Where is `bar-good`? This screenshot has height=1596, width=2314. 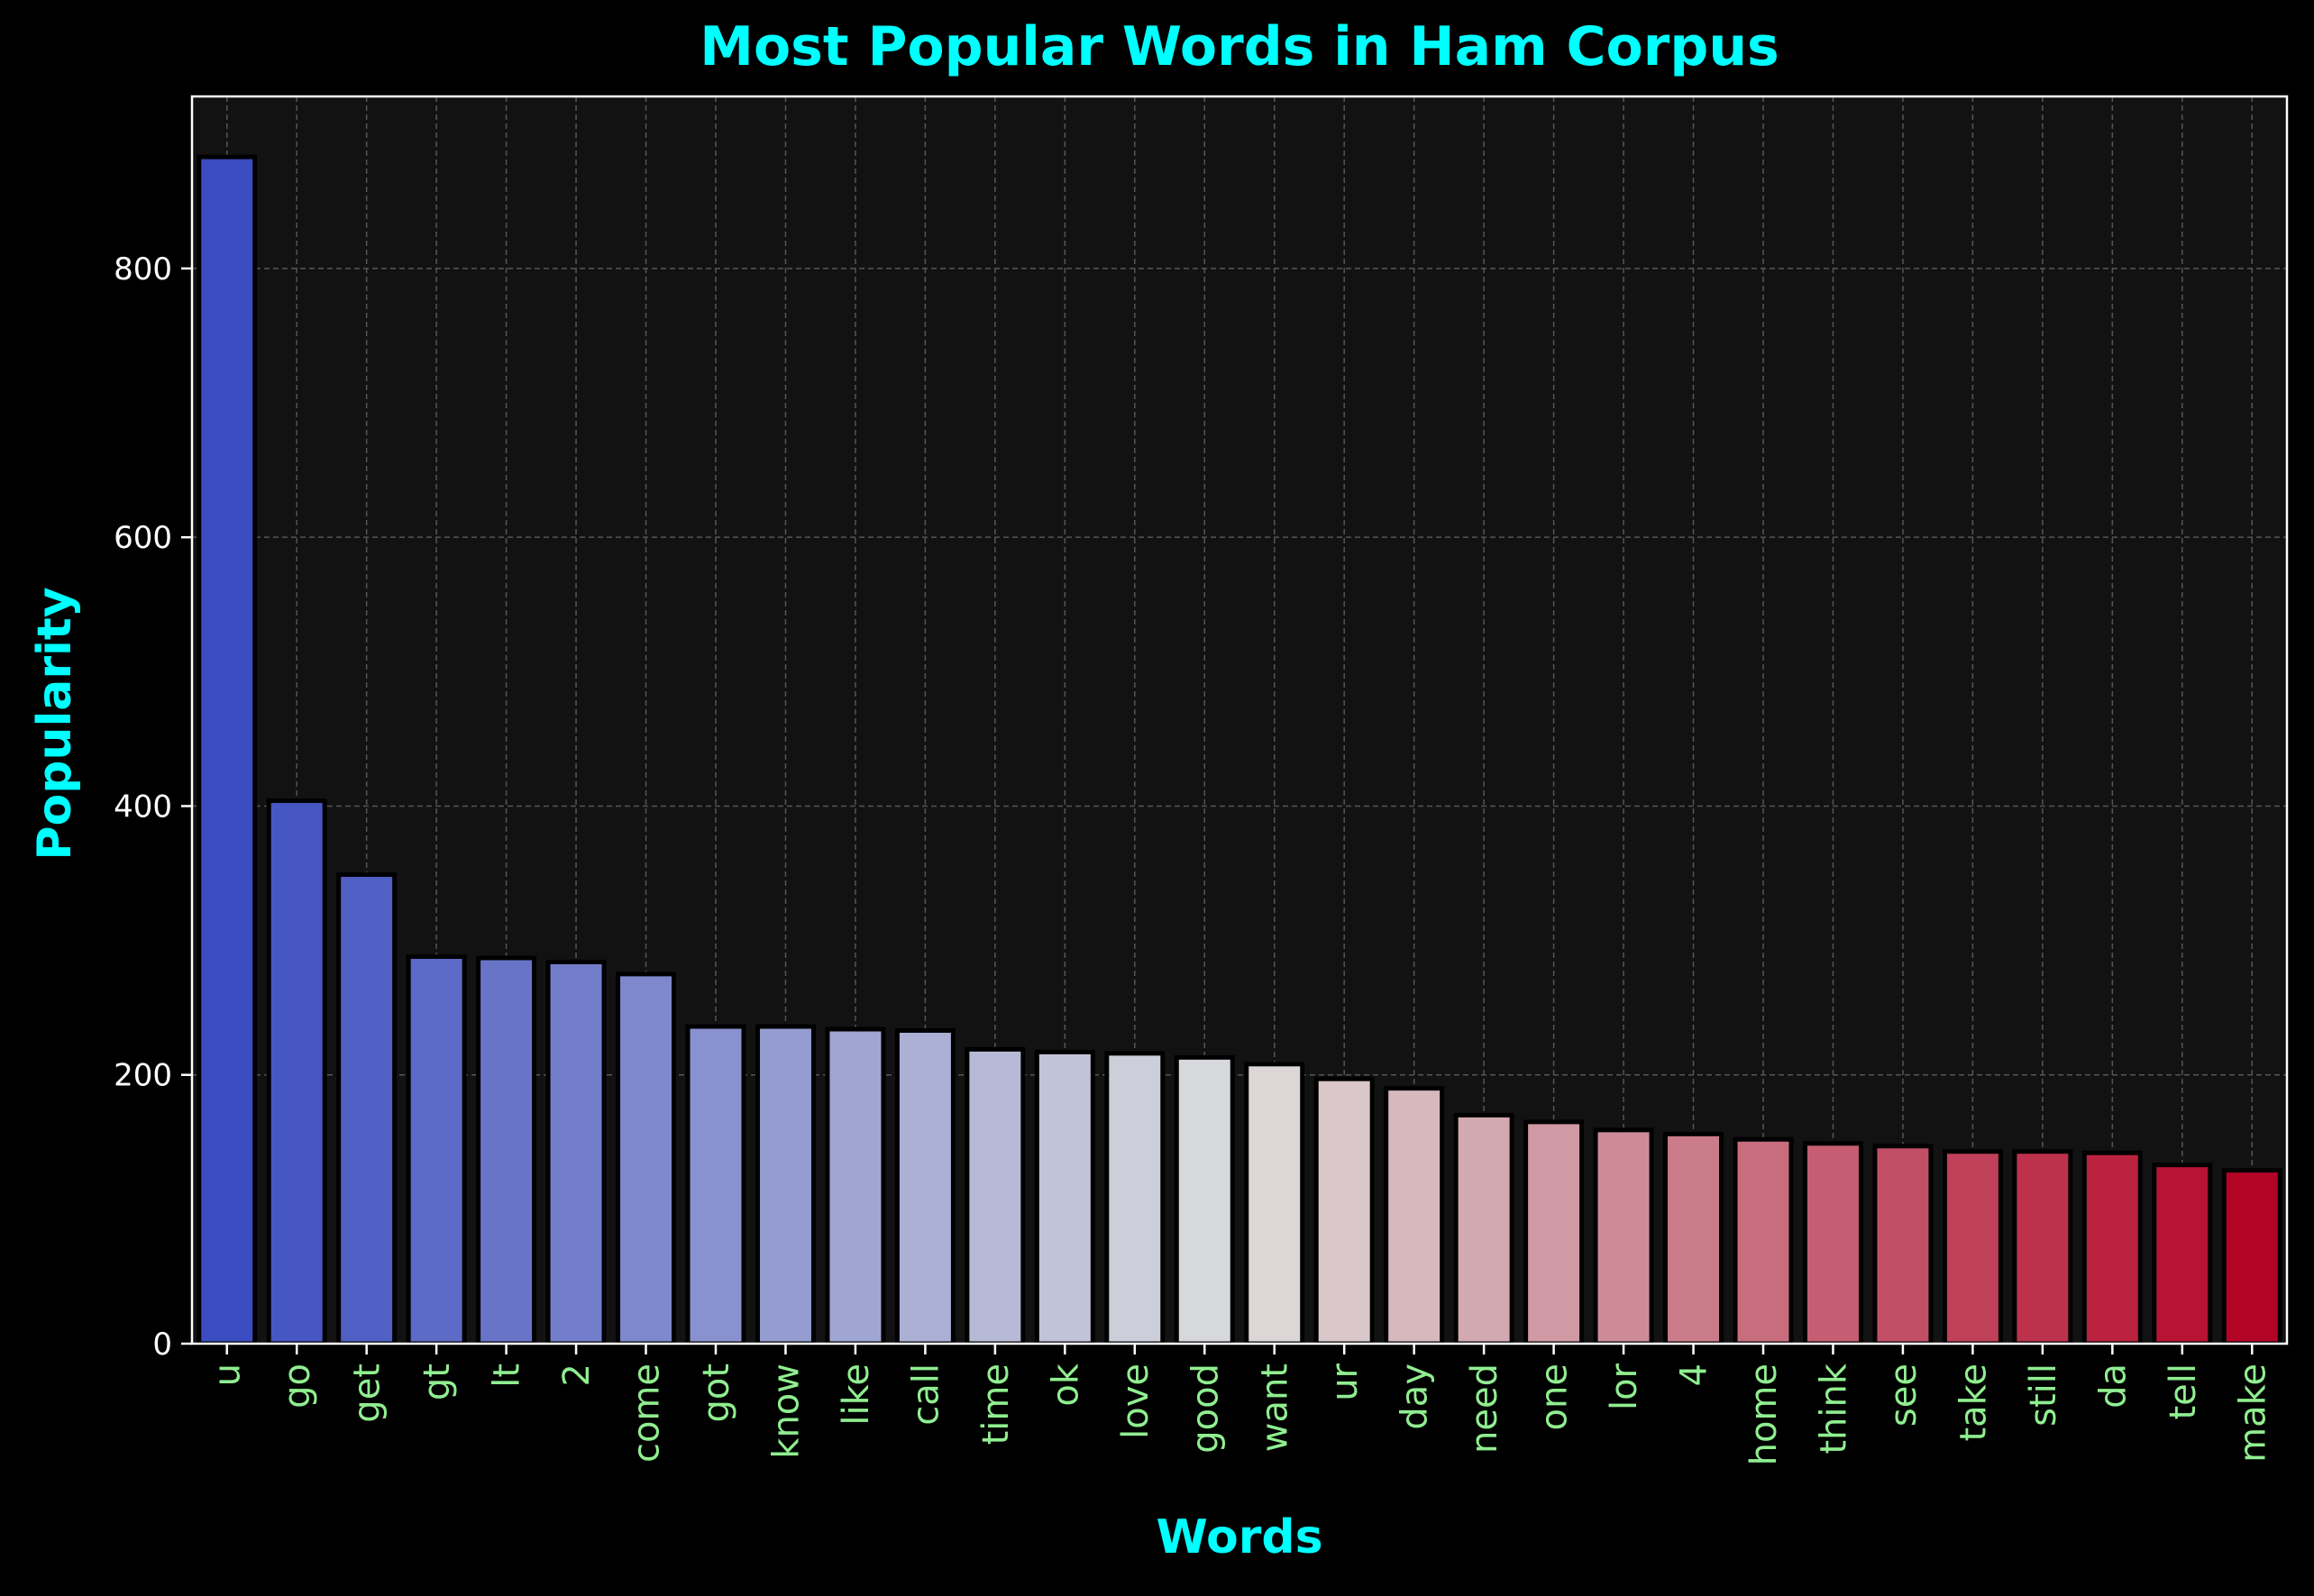
bar-good is located at coordinates (1205, 1200).